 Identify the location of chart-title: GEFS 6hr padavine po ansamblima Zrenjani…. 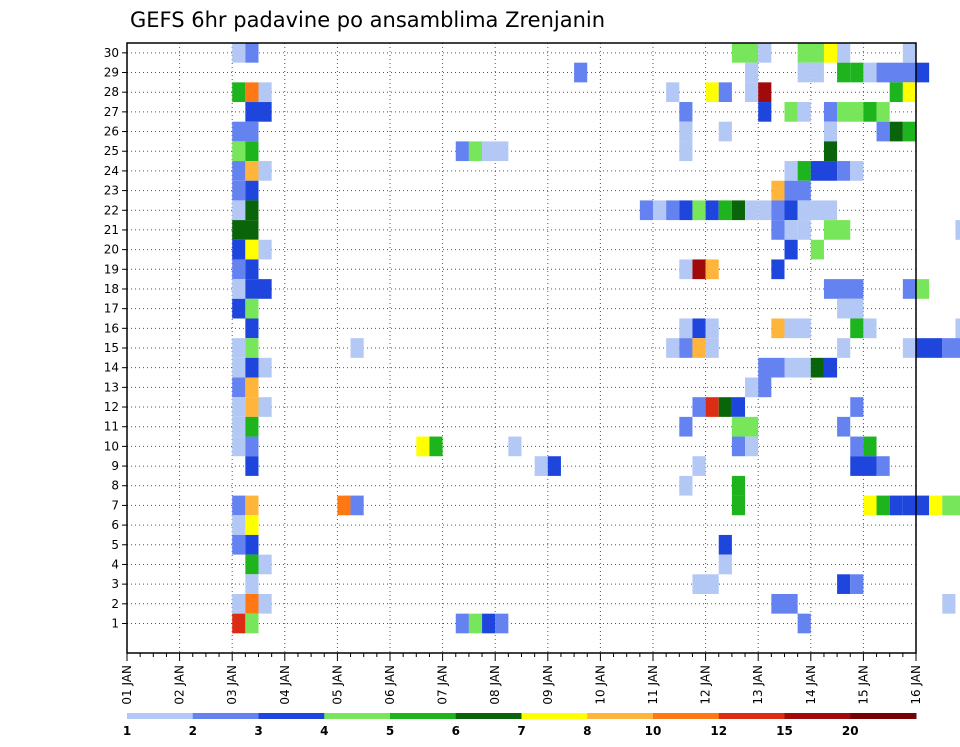
(367, 20).